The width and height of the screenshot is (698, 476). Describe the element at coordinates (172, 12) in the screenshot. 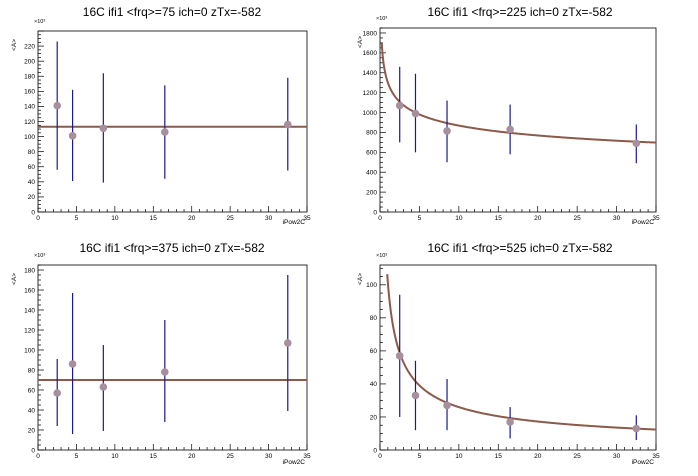

I see `chart-title: 16C ifi1 <frq>=75 ich=0 zTx=-582` at that location.